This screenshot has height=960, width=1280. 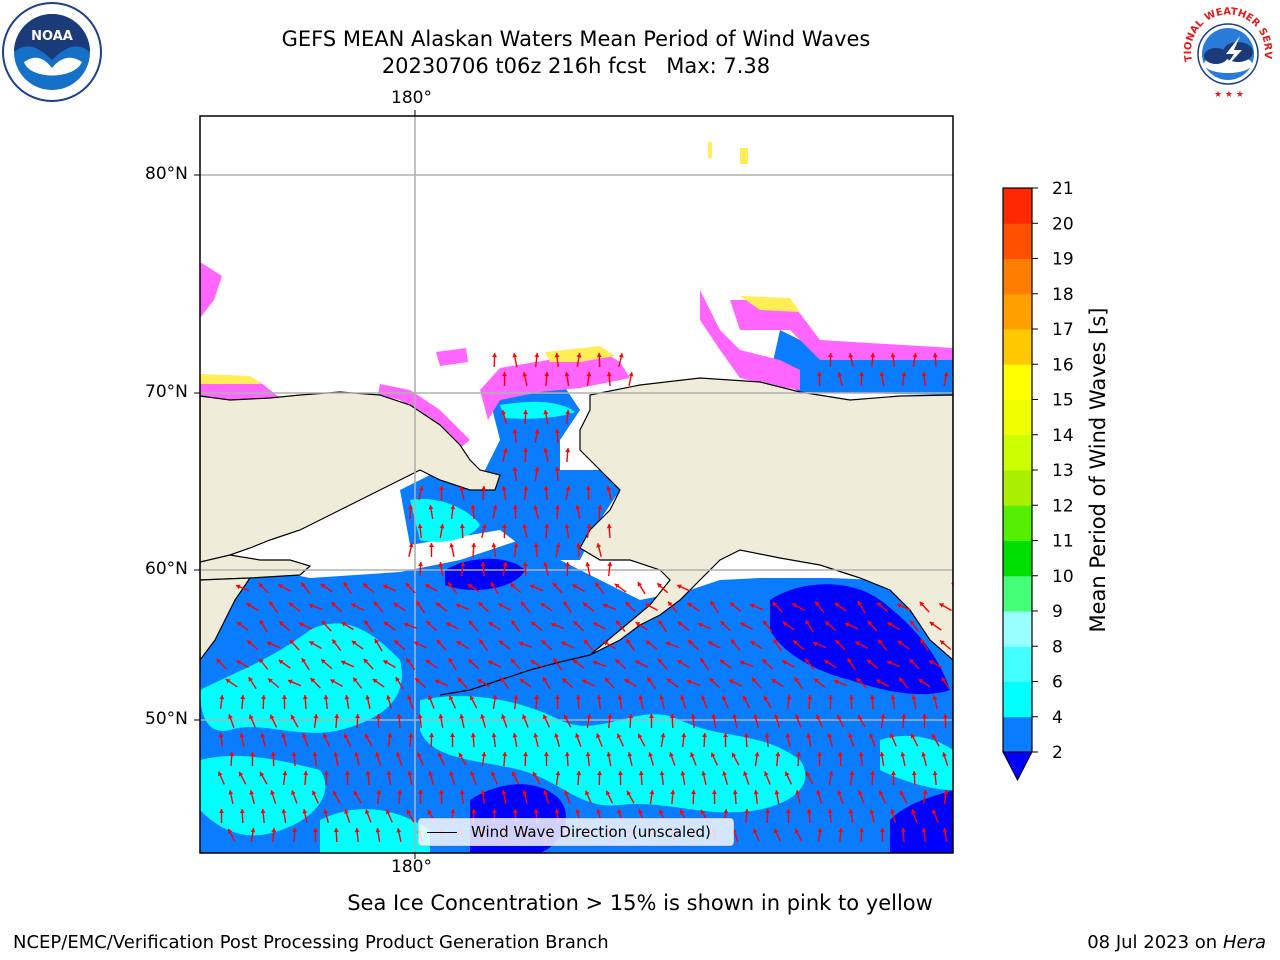 I want to click on sea-ice-west-yellow, so click(x=231, y=379).